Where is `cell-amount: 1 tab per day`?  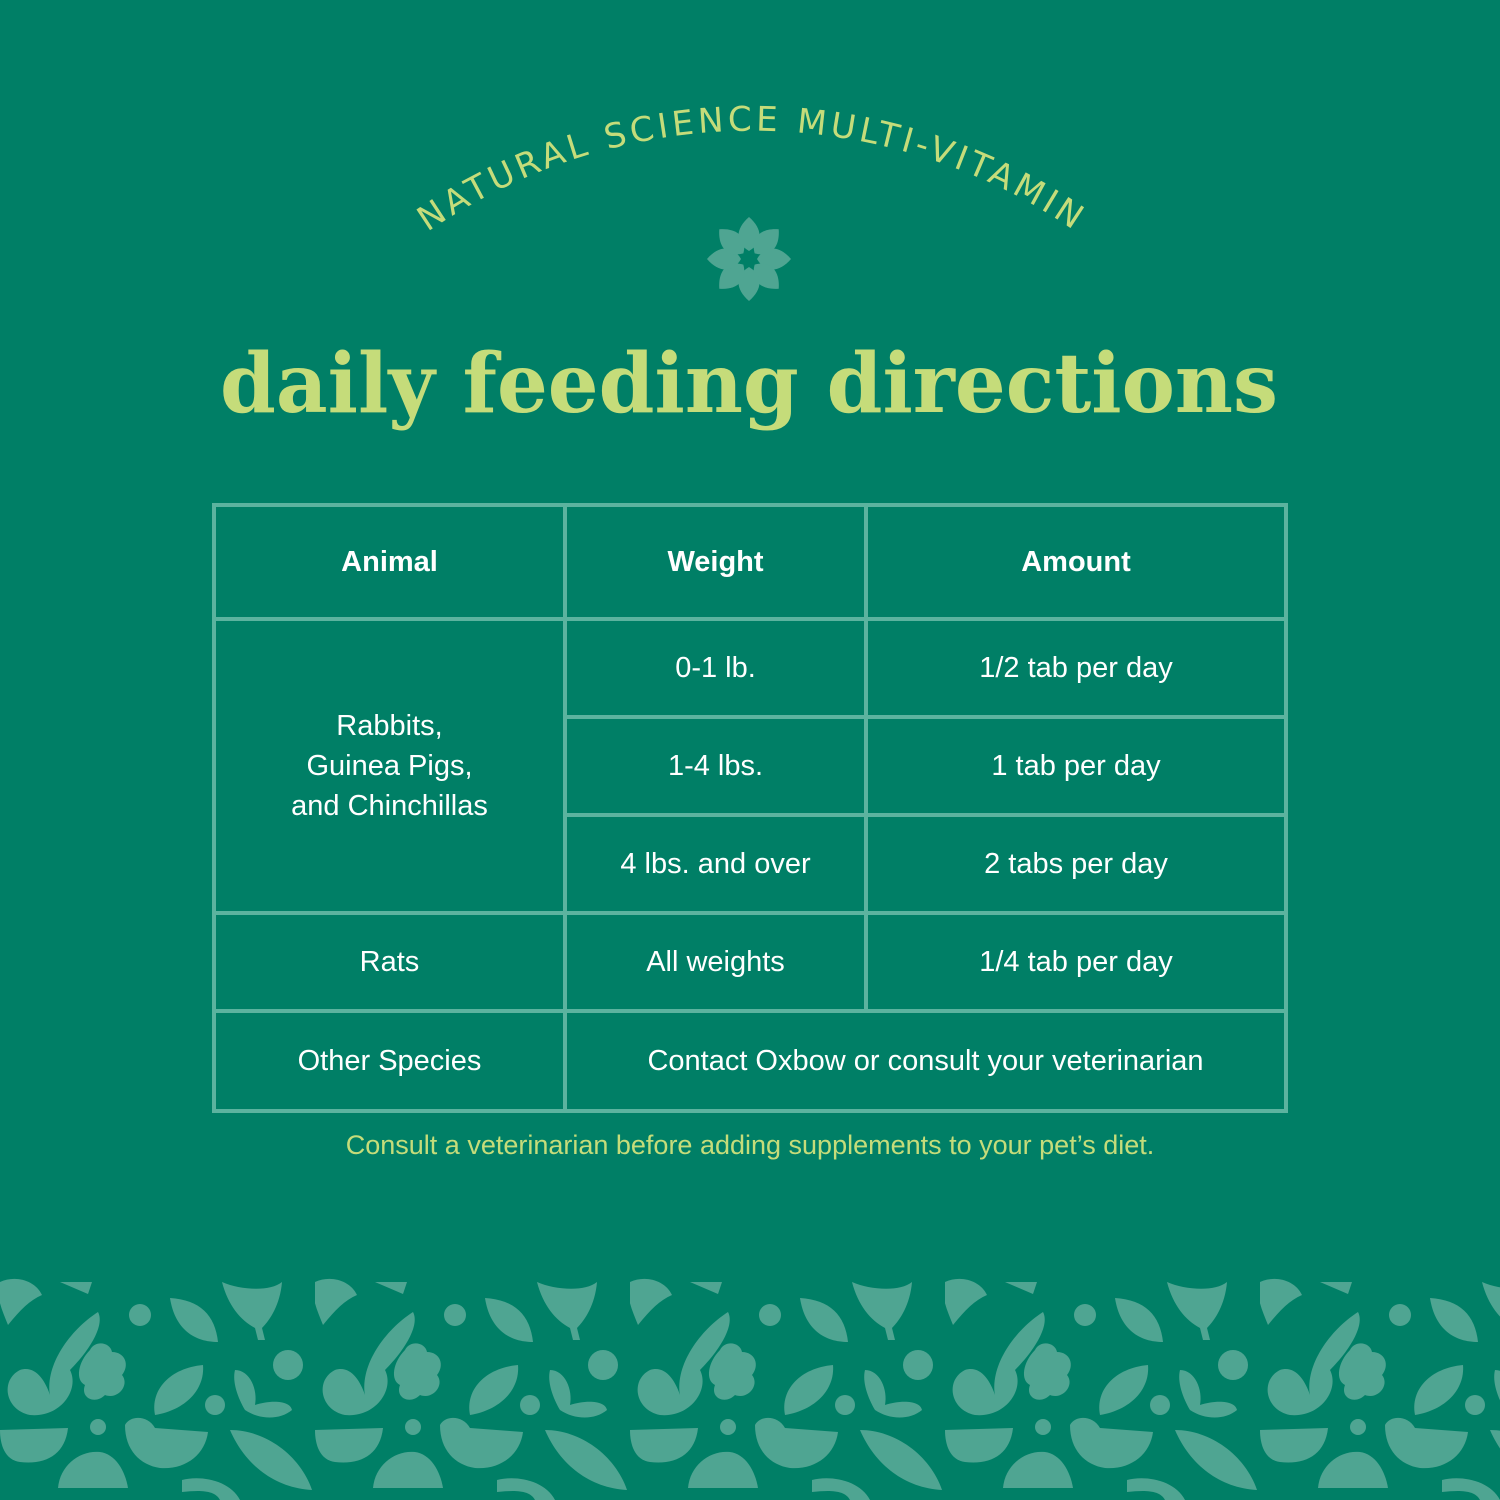
cell-amount: 1 tab per day is located at coordinates (1076, 766).